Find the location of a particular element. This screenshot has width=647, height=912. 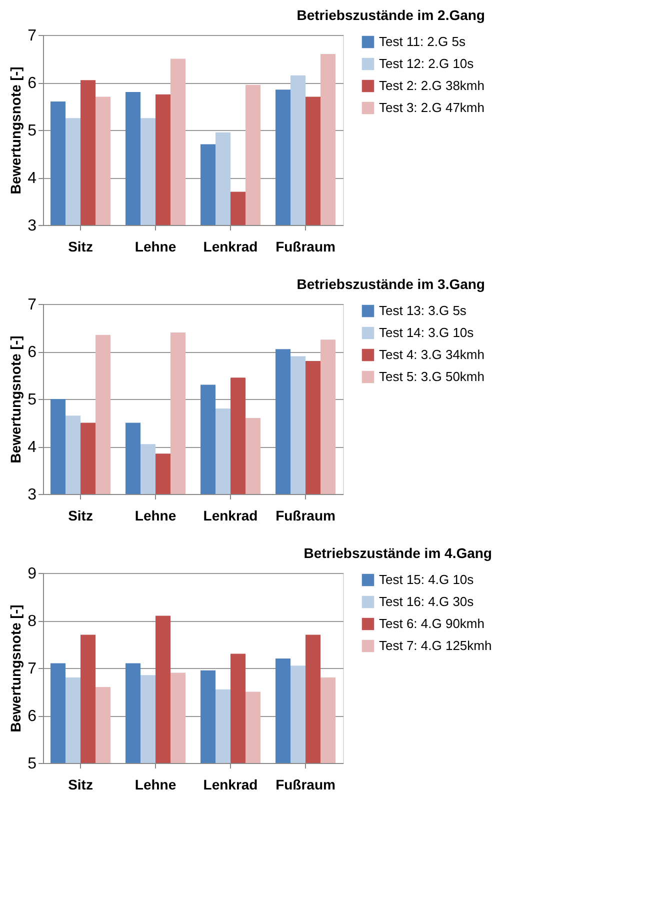

legend-label: Test 11: 2.G 5s is located at coordinates (422, 41).